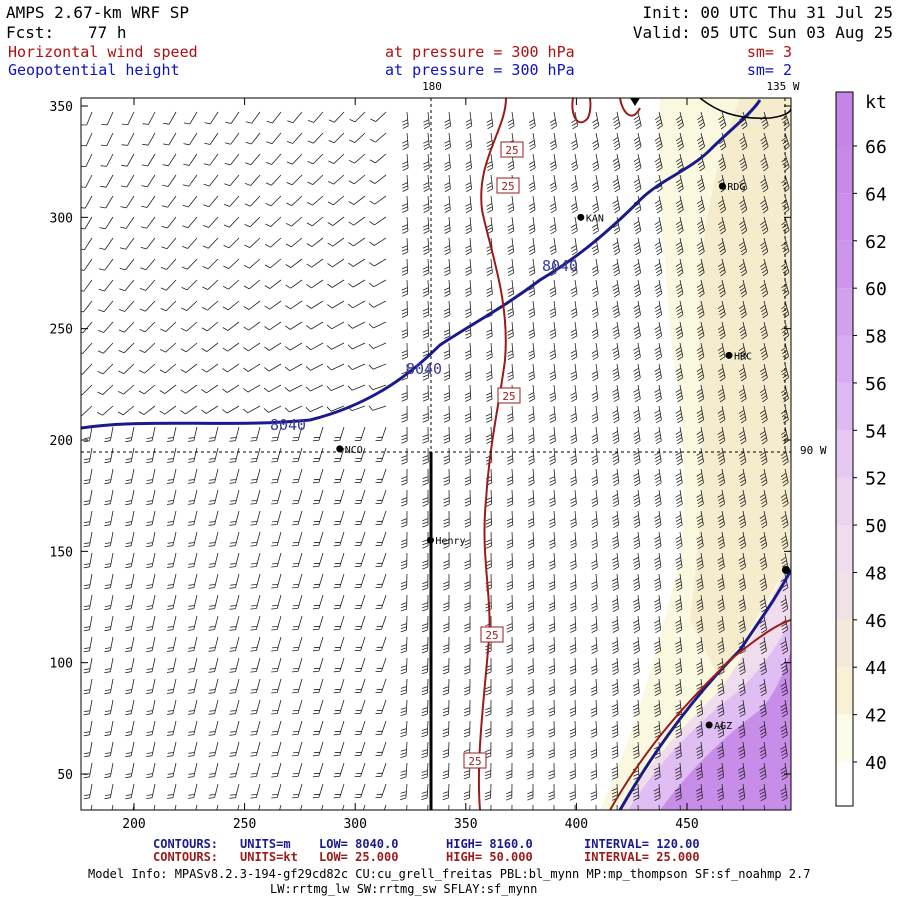 The image size is (900, 905). What do you see at coordinates (133, 824) in the screenshot?
I see `x-tick-label: 200` at bounding box center [133, 824].